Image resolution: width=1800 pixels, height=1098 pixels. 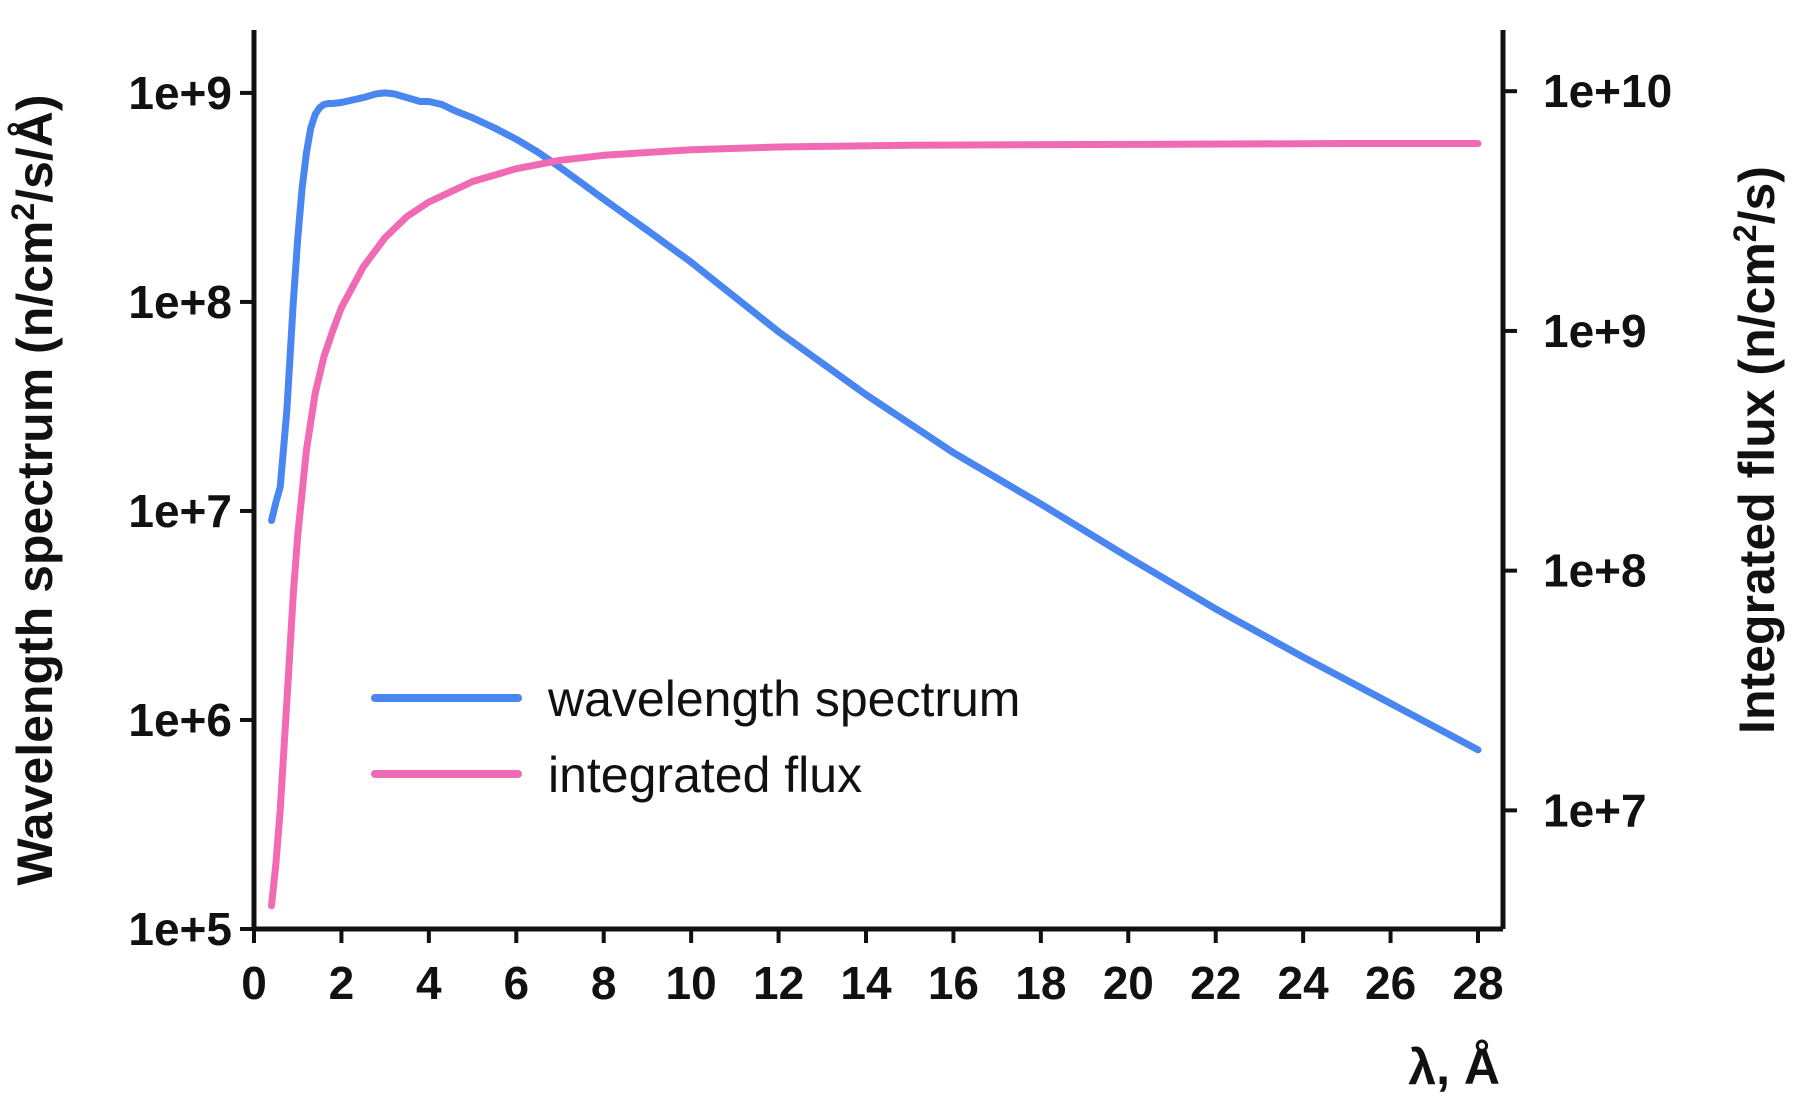 What do you see at coordinates (604, 983) in the screenshot?
I see `x-tick-label: 8` at bounding box center [604, 983].